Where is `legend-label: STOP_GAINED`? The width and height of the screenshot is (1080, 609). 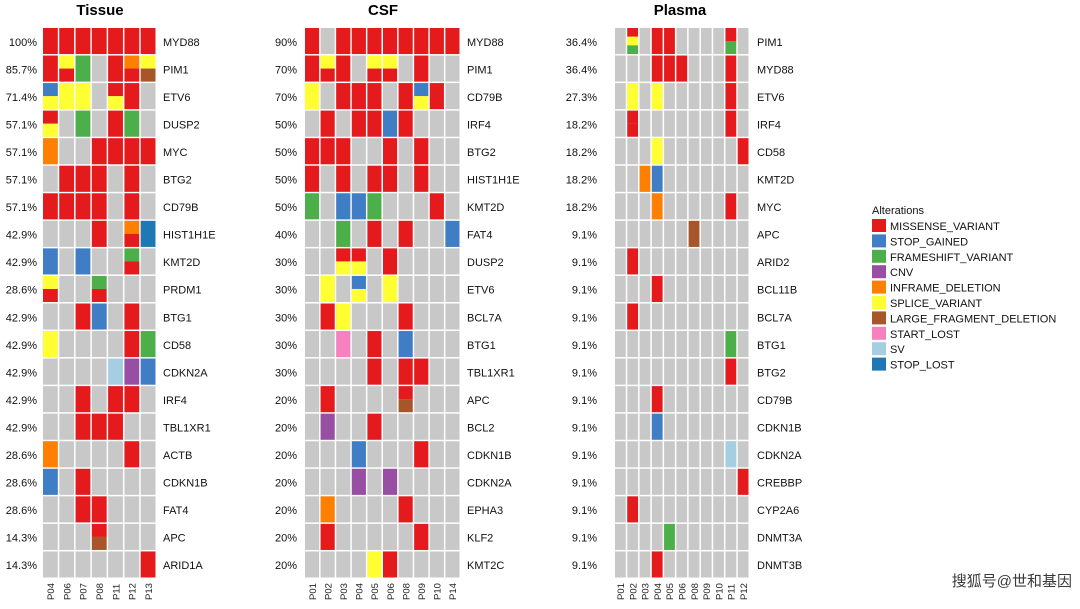 legend-label: STOP_GAINED is located at coordinates (929, 242).